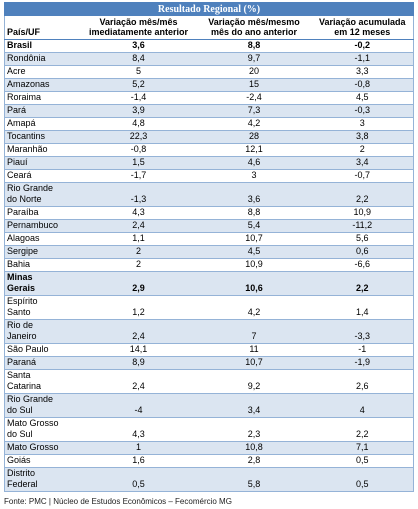 The image size is (418, 509). Describe the element at coordinates (42, 98) in the screenshot. I see `region-cell: Roraima` at that location.